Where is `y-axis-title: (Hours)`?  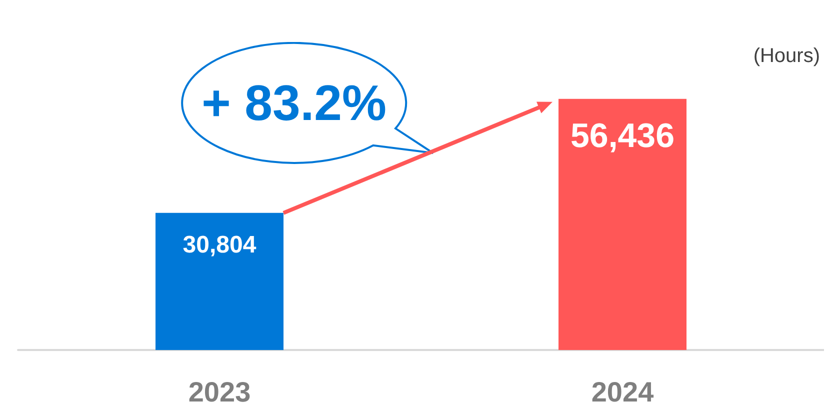 y-axis-title: (Hours) is located at coordinates (786, 56).